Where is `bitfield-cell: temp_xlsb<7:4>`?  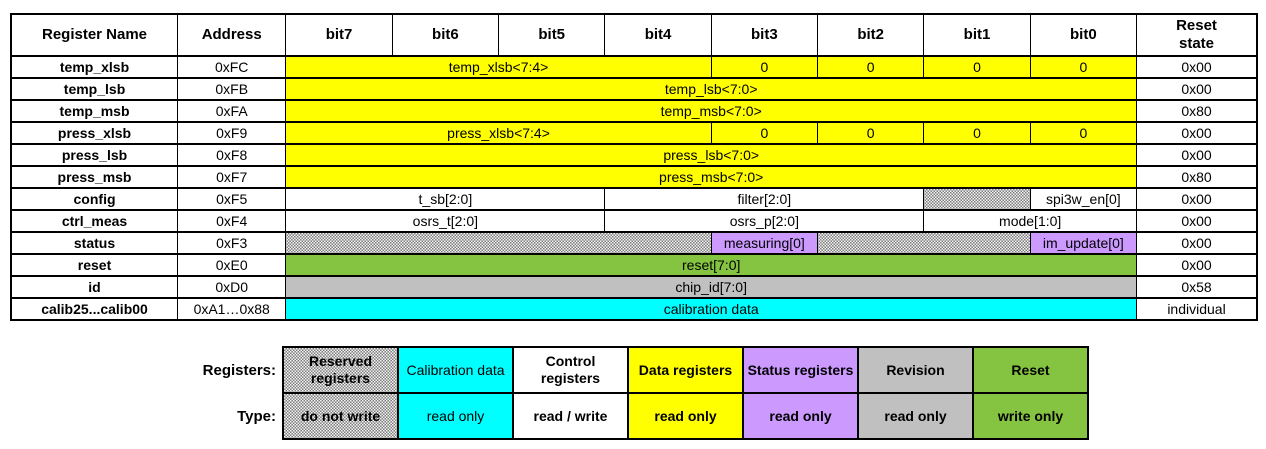 bitfield-cell: temp_xlsb<7:4> is located at coordinates (498, 67).